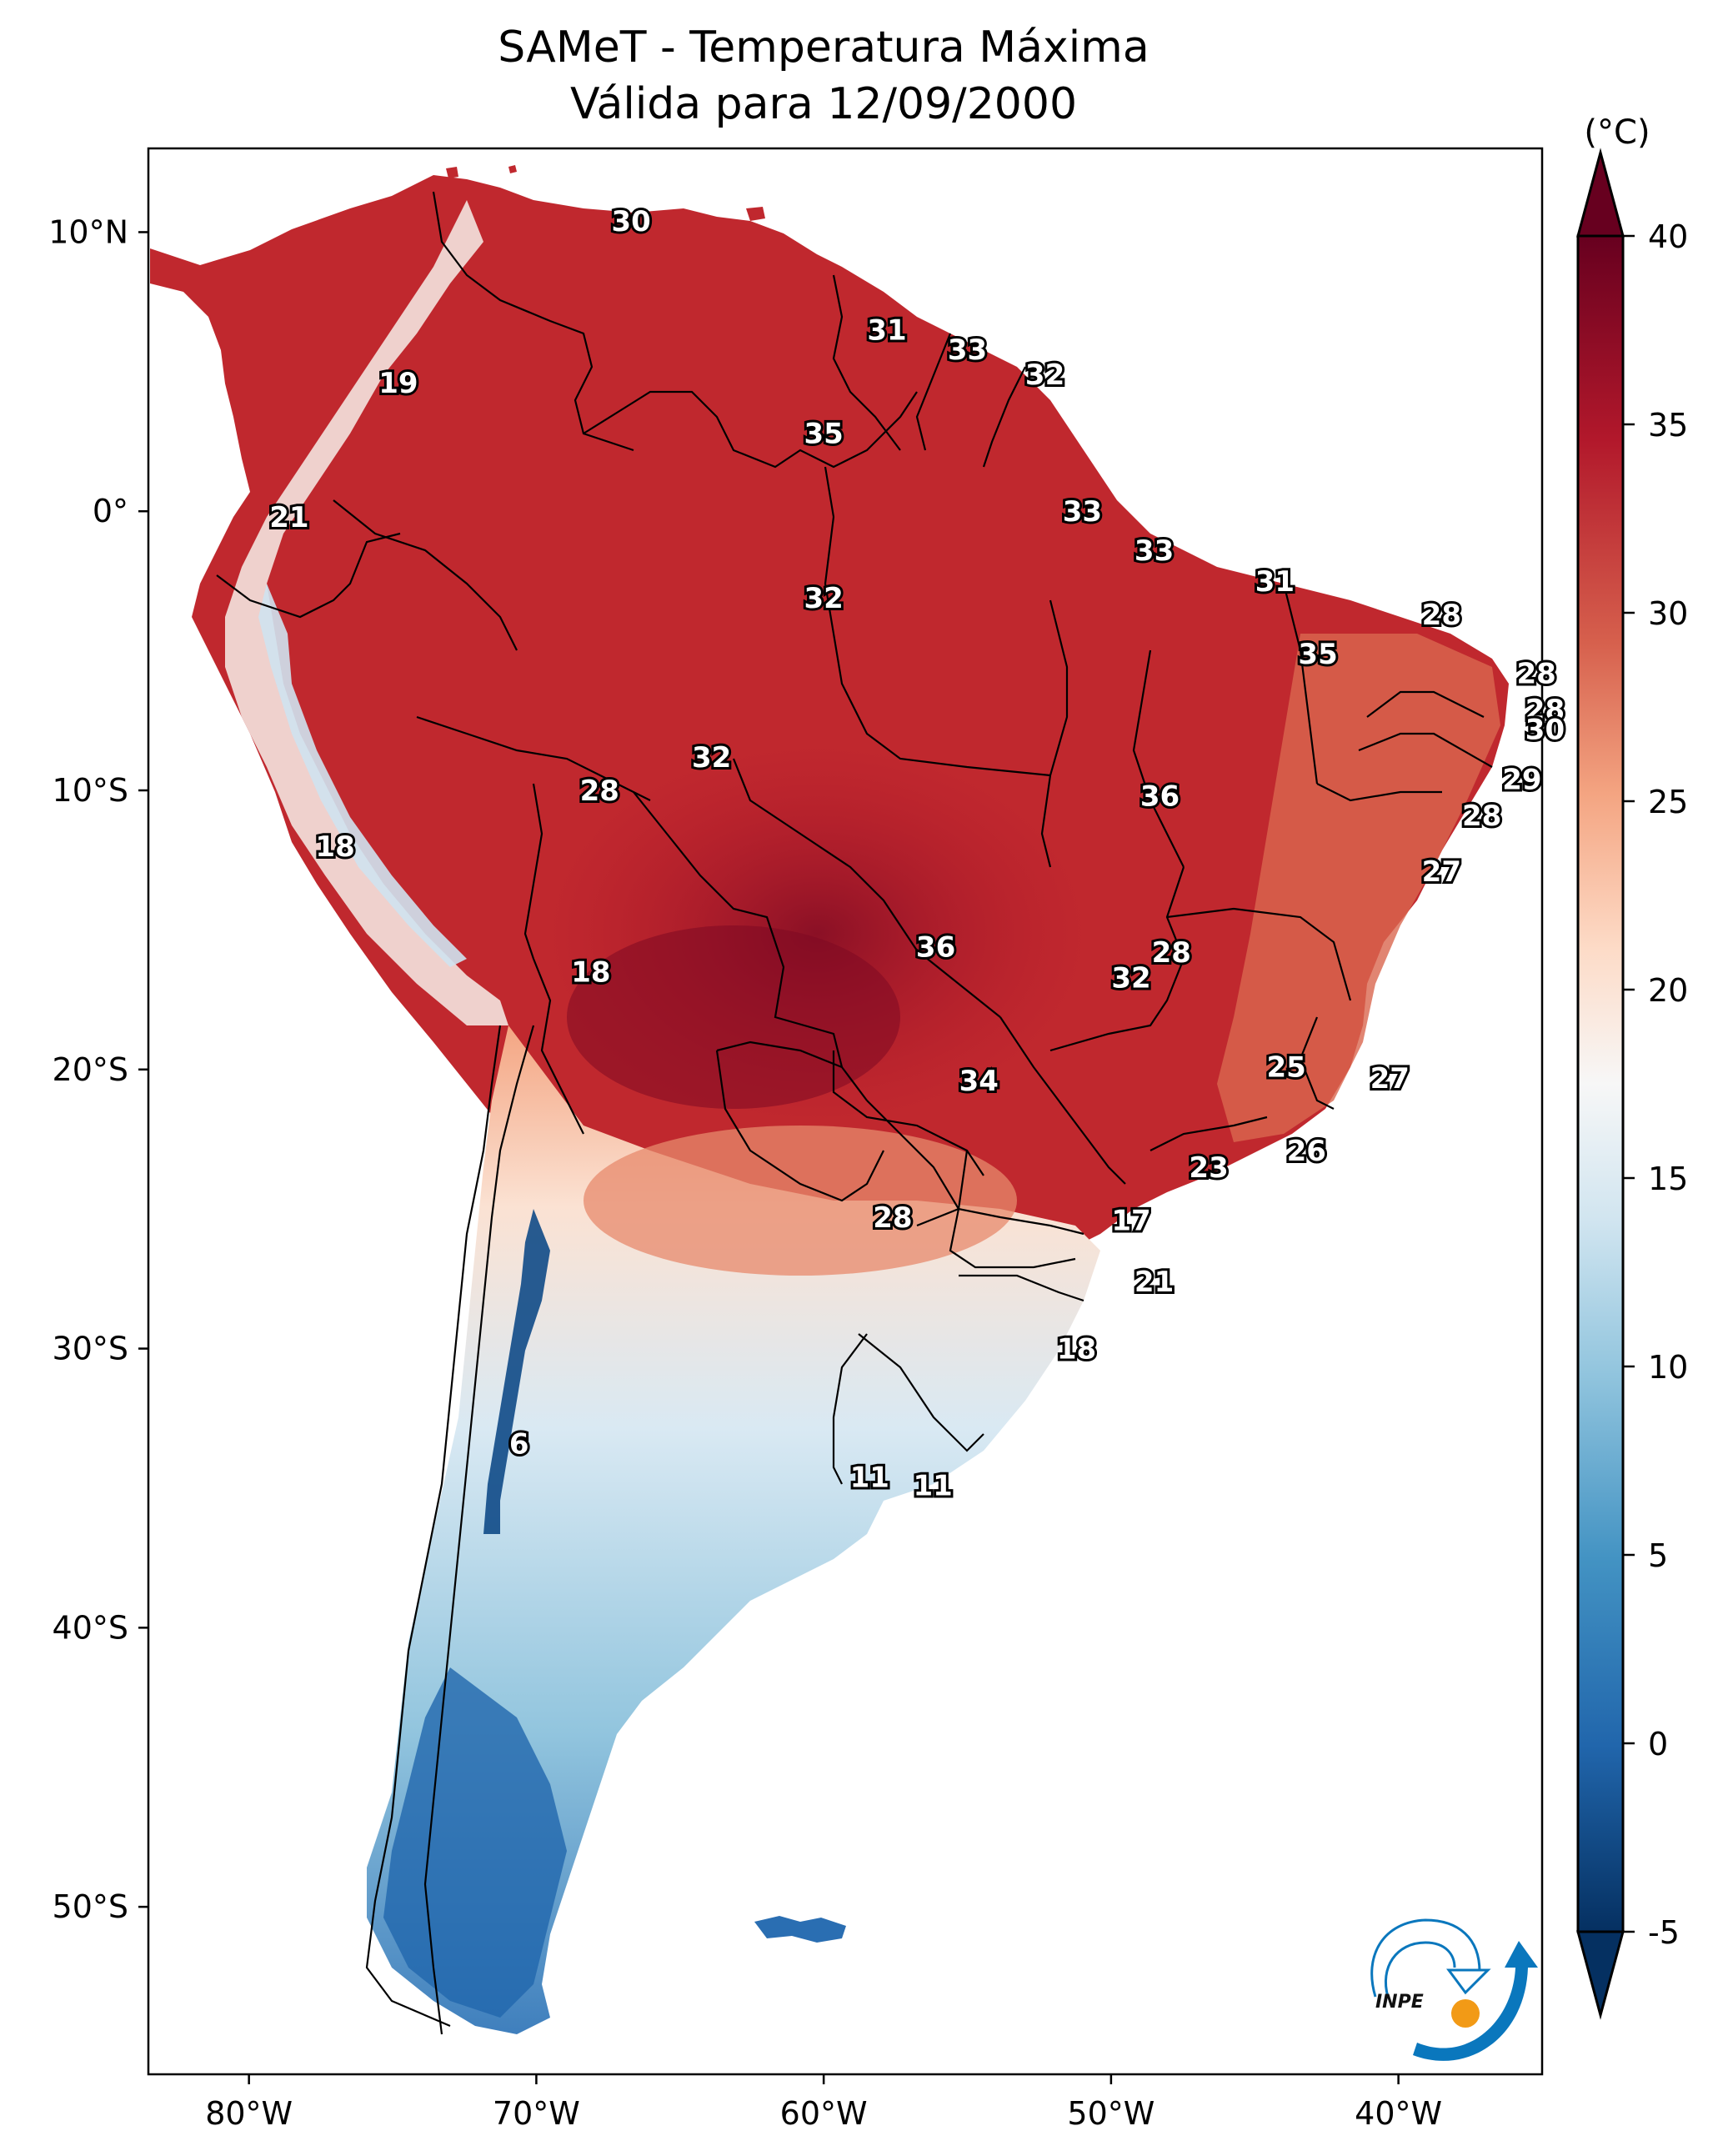 The image size is (1723, 2156). Describe the element at coordinates (1306, 1151) in the screenshot. I see `station-value-label: 26` at that location.